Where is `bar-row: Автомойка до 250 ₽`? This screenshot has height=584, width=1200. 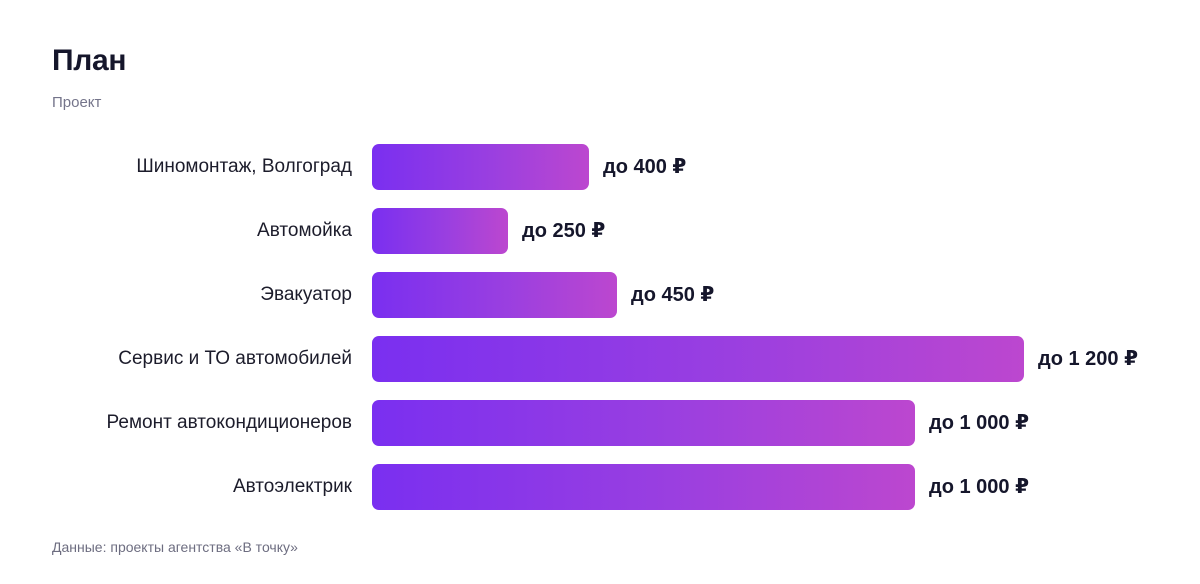 bar-row: Автомойка до 250 ₽ is located at coordinates (600, 231).